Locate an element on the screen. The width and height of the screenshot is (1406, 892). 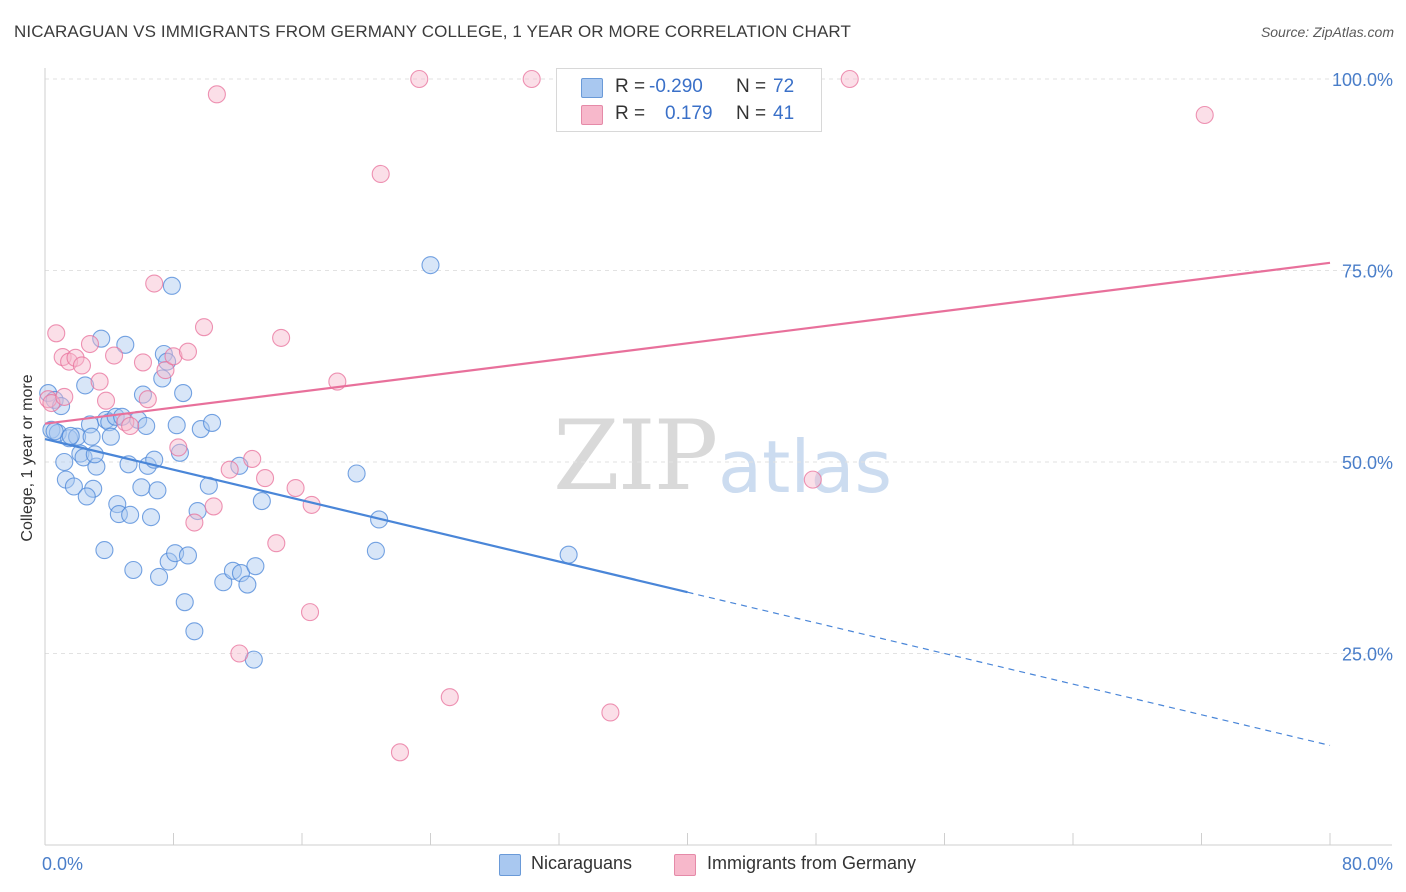
legend-label-nicaraguans: Nicaraguans is located at coordinates (582, 863).